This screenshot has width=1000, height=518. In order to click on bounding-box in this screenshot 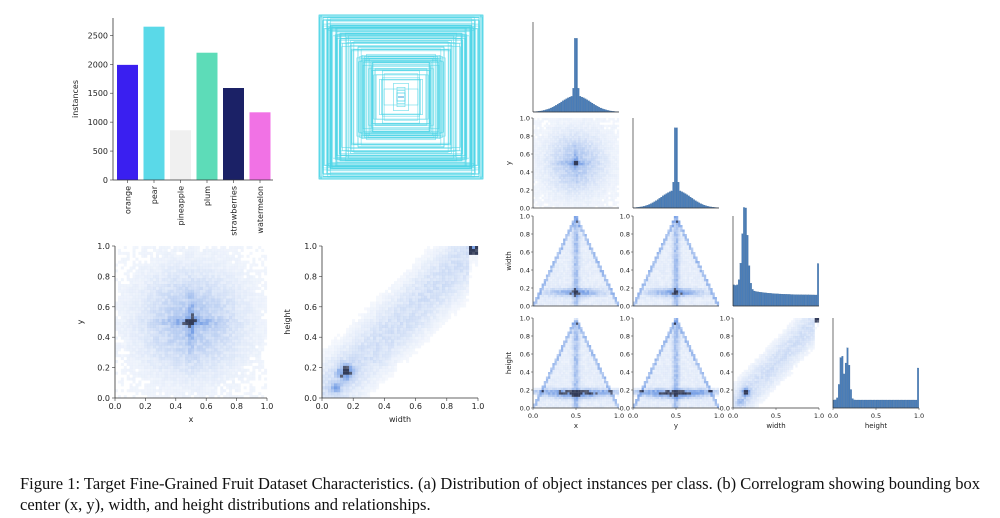, I will do `click(401, 97)`.